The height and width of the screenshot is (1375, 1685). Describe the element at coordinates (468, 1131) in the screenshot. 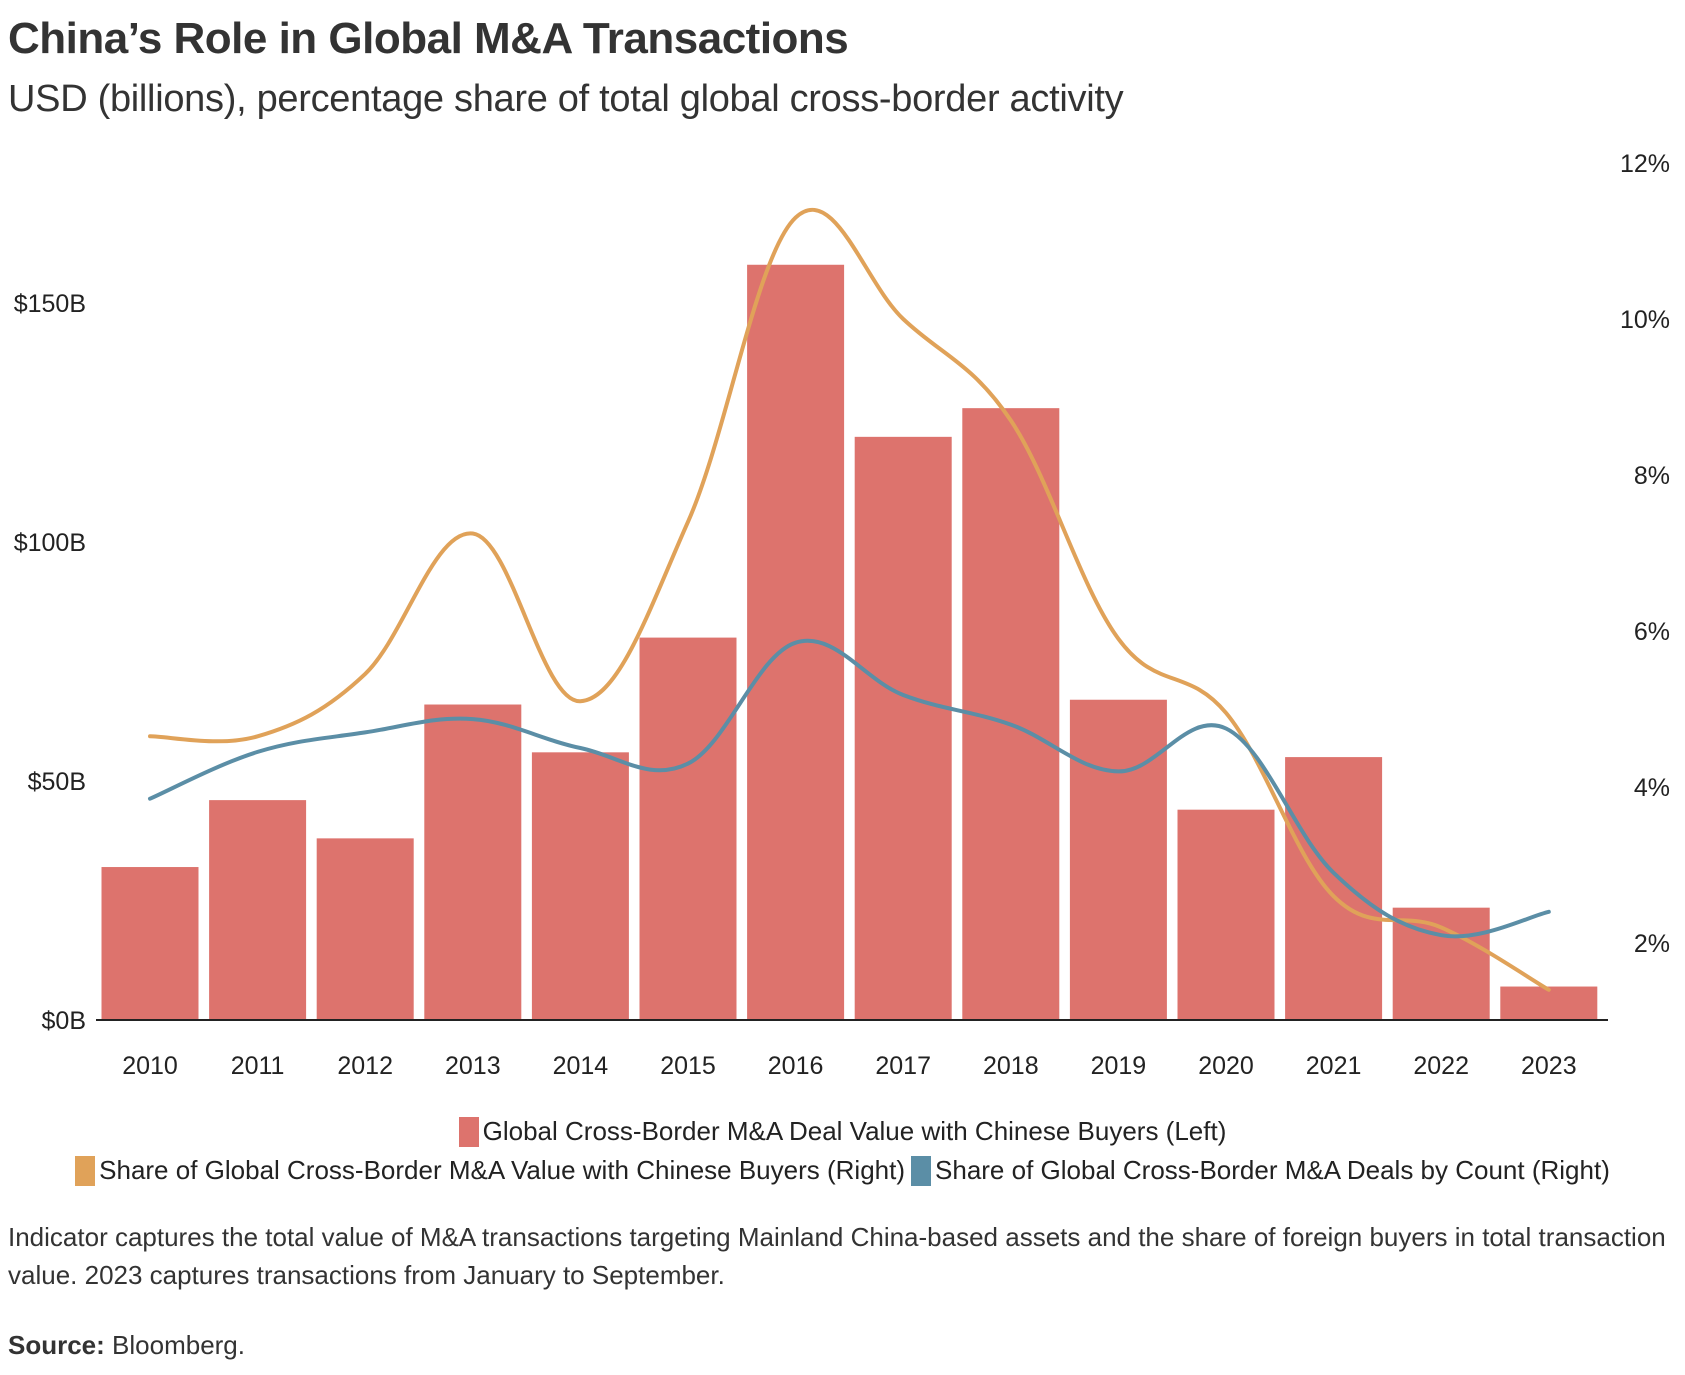

I see `legend-swatch-bars` at that location.